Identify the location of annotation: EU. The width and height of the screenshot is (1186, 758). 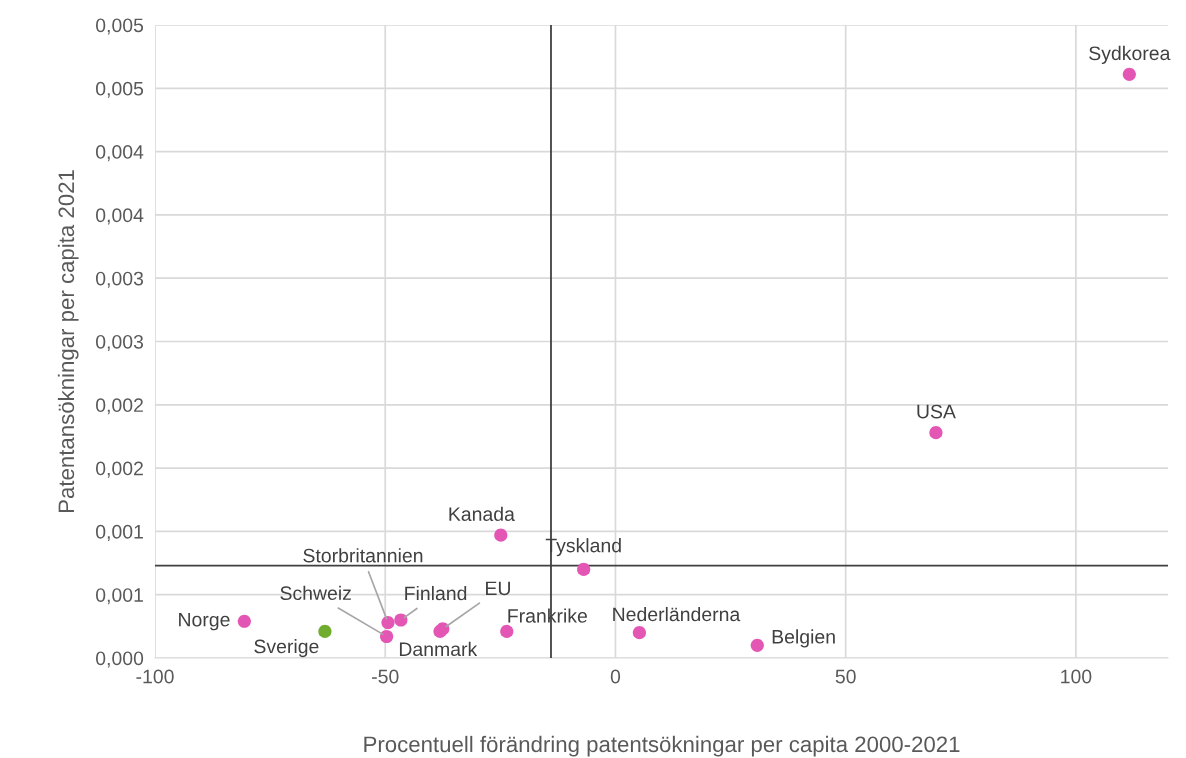
(498, 588).